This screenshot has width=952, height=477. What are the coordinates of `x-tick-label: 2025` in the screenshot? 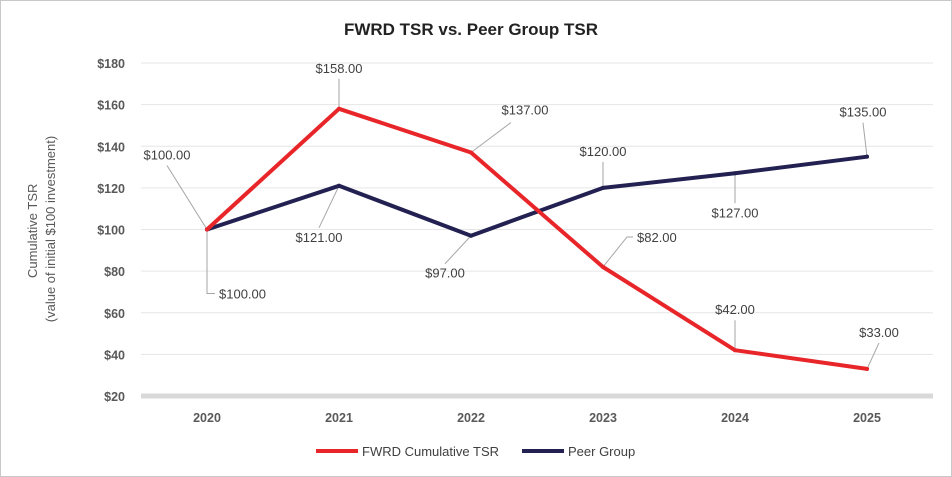 It's located at (867, 418).